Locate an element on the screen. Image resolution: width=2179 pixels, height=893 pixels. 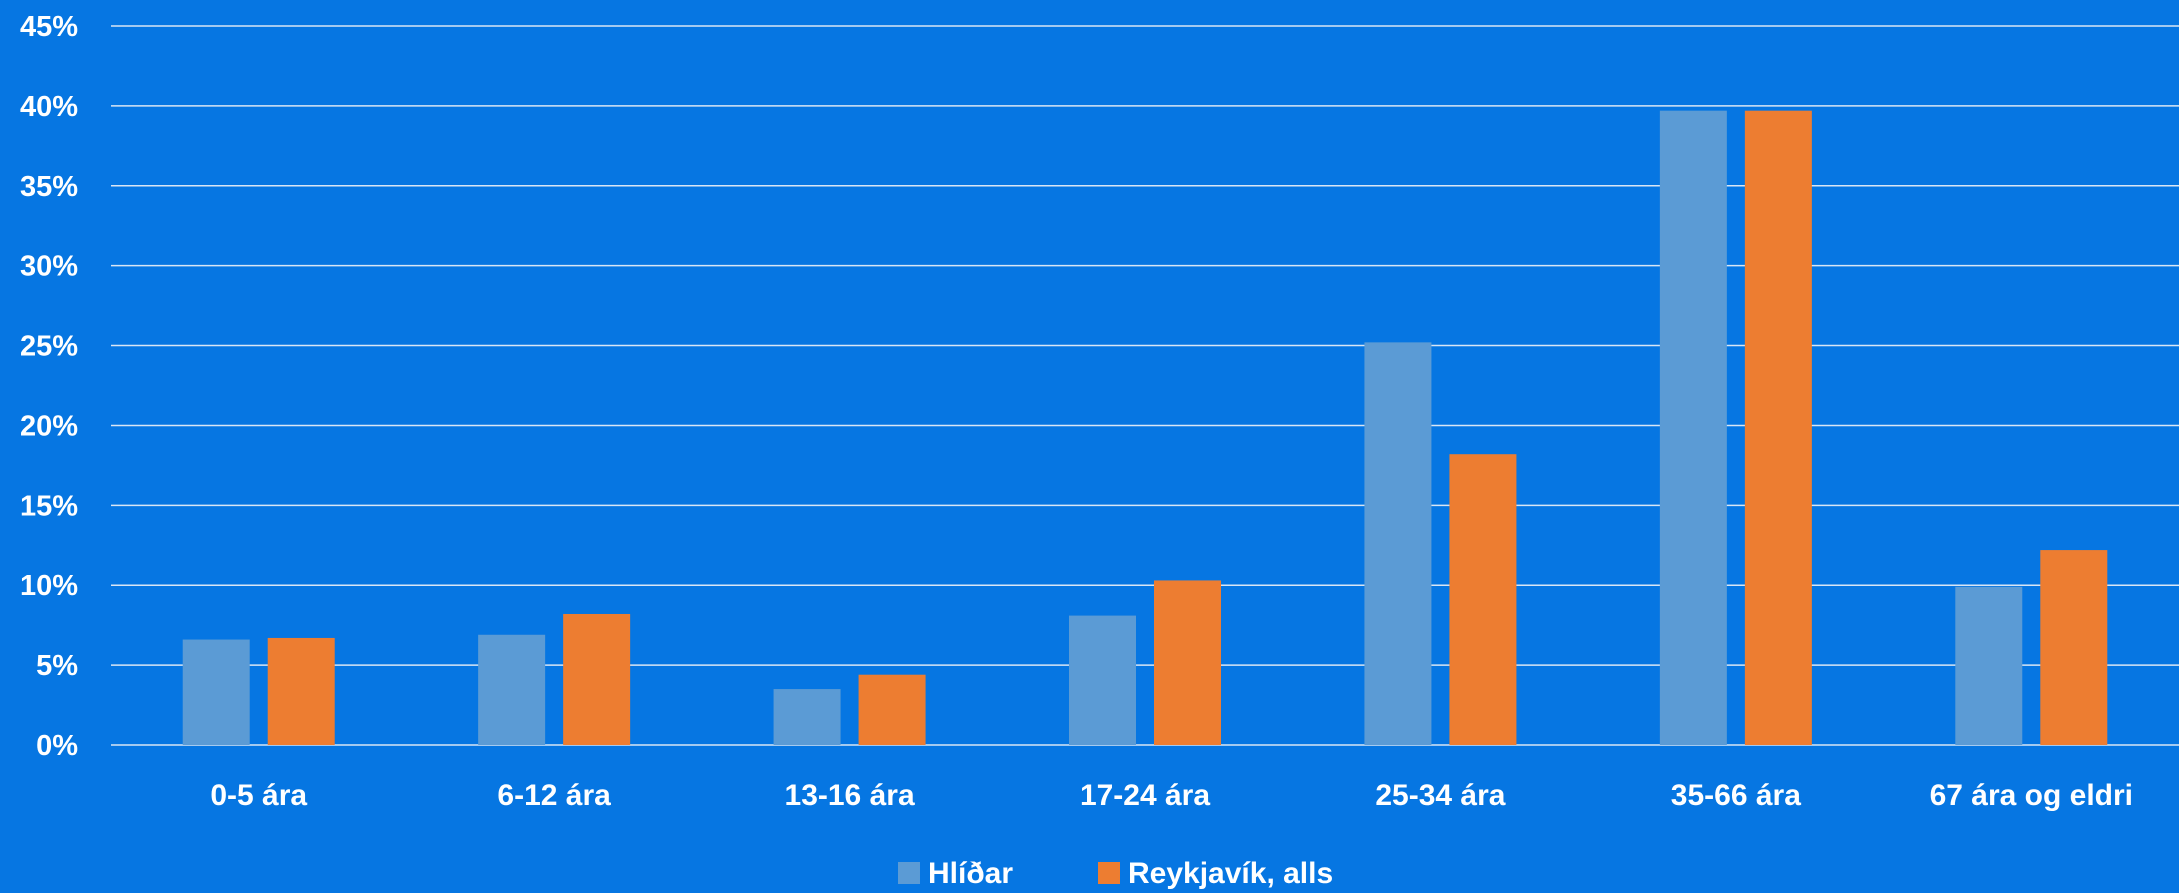
y-tick-label: 20% is located at coordinates (49, 426).